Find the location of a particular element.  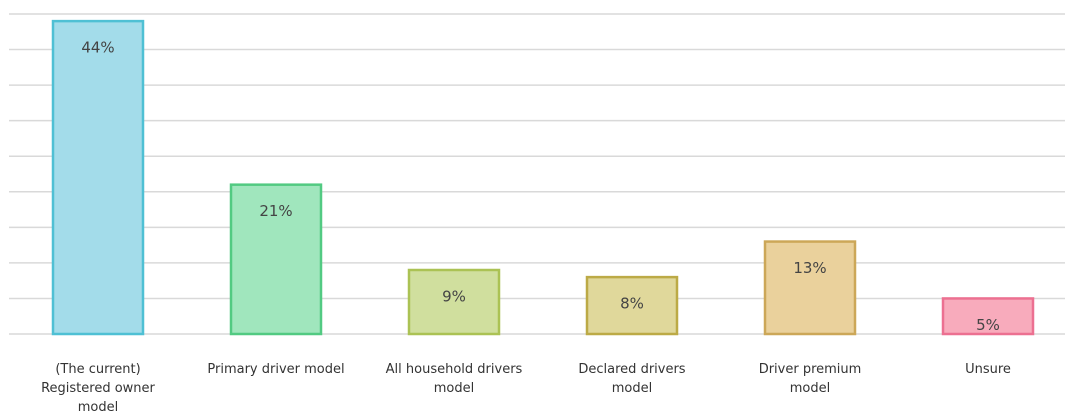

x-tick-label: Unsure is located at coordinates (988, 369).